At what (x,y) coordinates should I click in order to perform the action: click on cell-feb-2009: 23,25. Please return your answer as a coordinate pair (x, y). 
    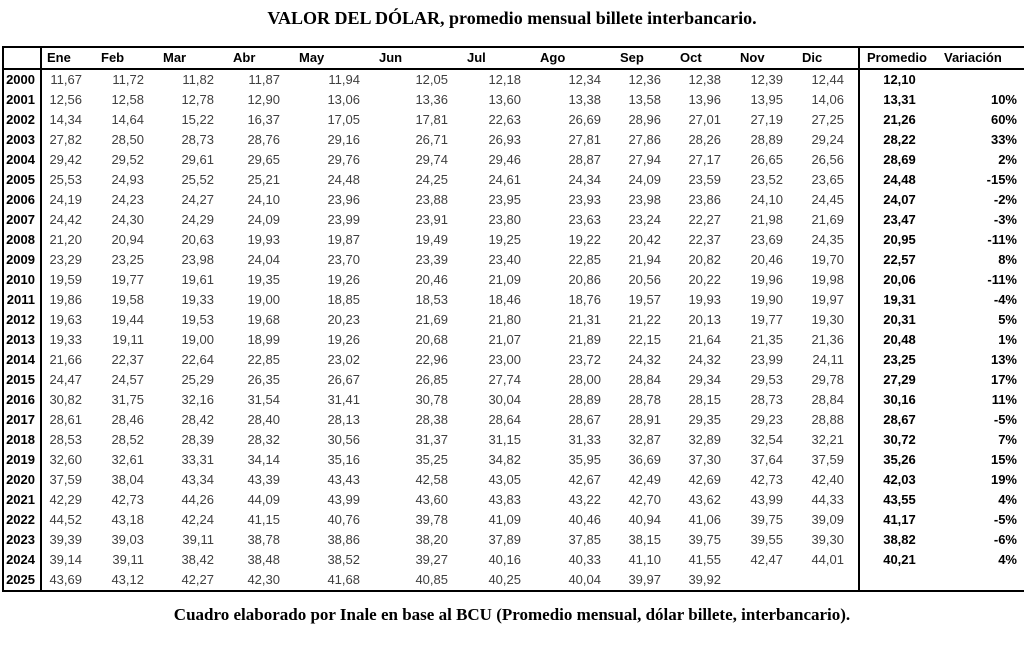
    Looking at the image, I should click on (127, 259).